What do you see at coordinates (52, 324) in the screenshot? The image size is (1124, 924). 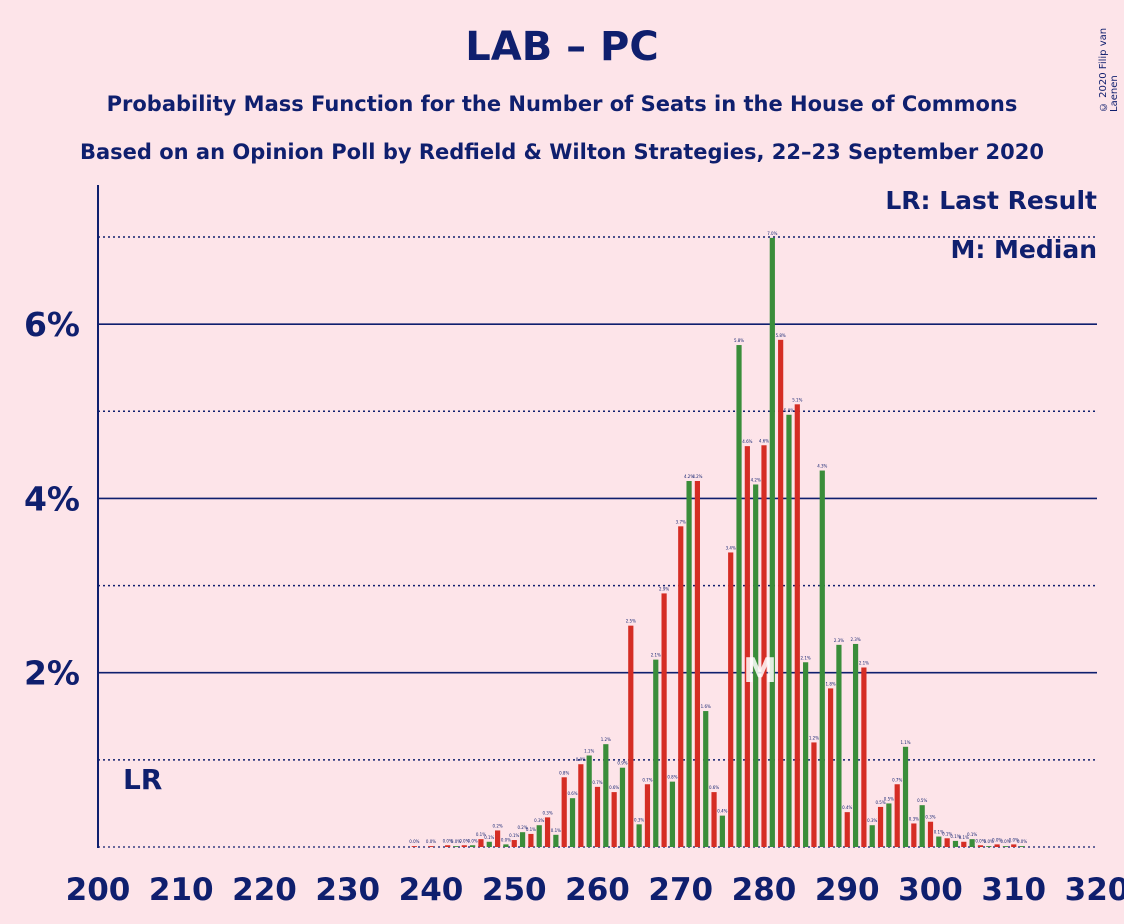 I see `y-tick-label: 6%` at bounding box center [52, 324].